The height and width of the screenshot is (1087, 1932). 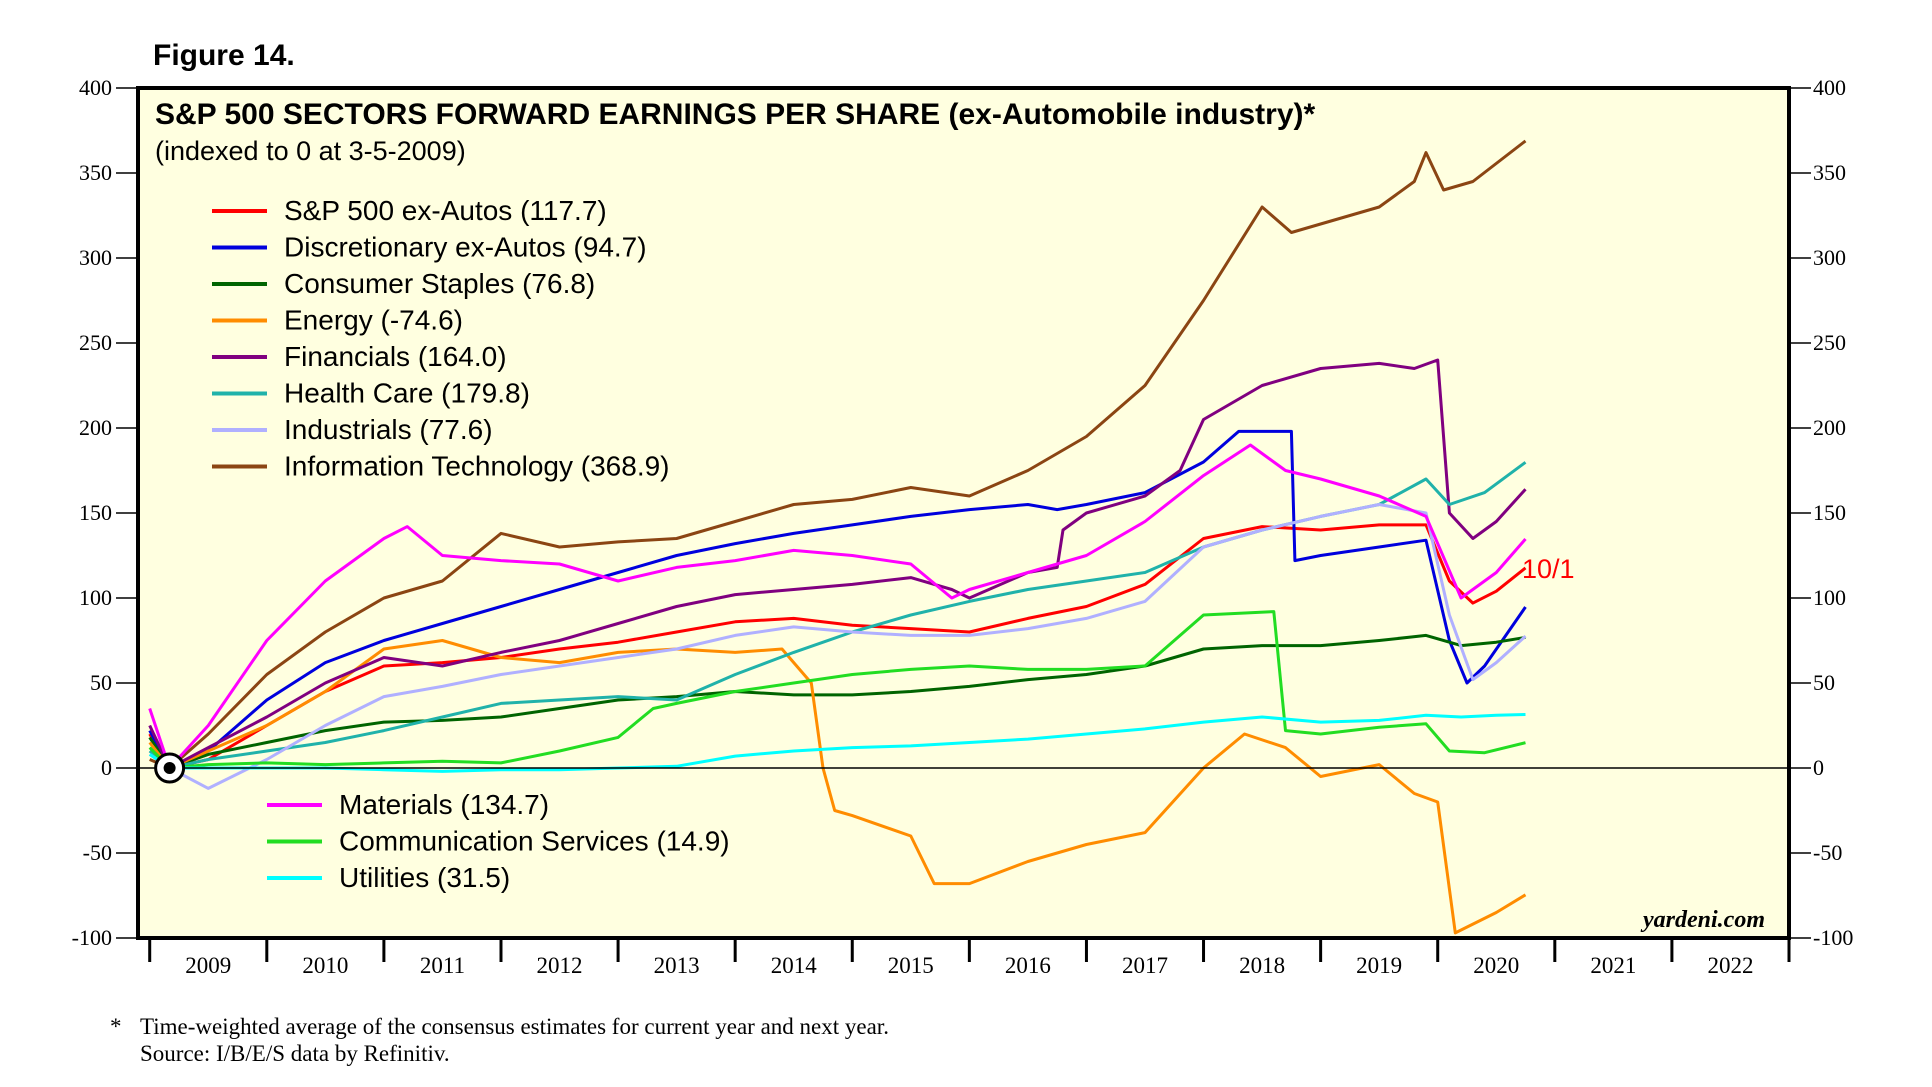 What do you see at coordinates (534, 841) in the screenshot?
I see `legend-label: Communication Services (14.9)` at bounding box center [534, 841].